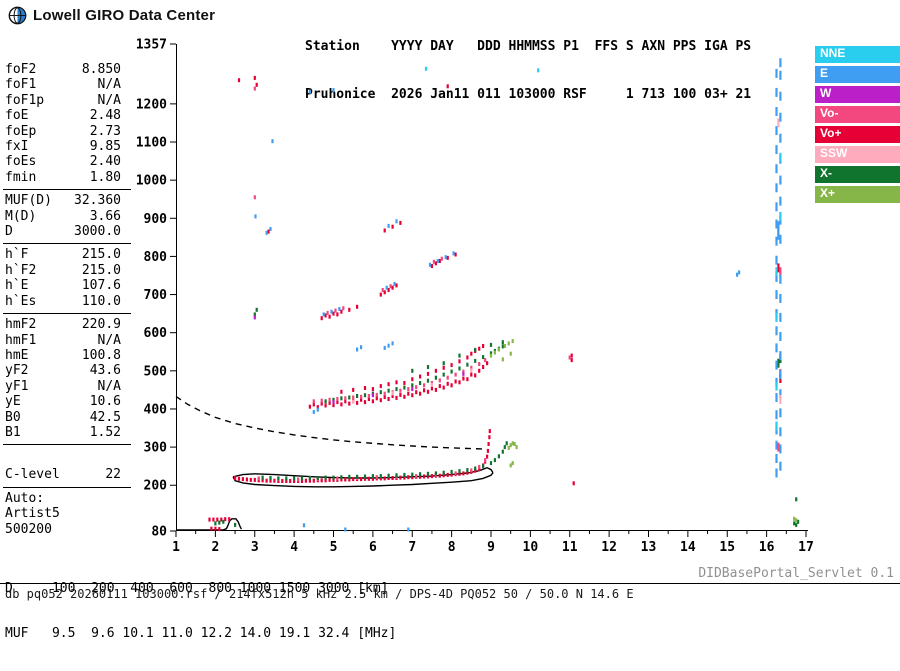 The image size is (900, 671). What do you see at coordinates (63, 301) in the screenshot?
I see `param-row: h`Es 110.0` at bounding box center [63, 301].